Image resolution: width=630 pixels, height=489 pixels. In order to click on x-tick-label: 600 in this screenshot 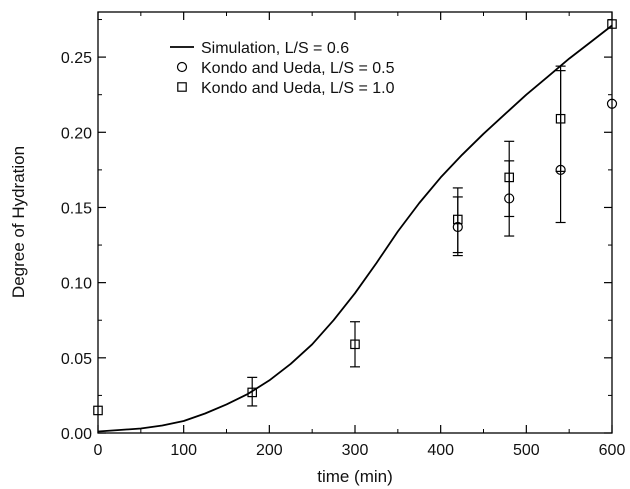, I will do `click(612, 450)`.